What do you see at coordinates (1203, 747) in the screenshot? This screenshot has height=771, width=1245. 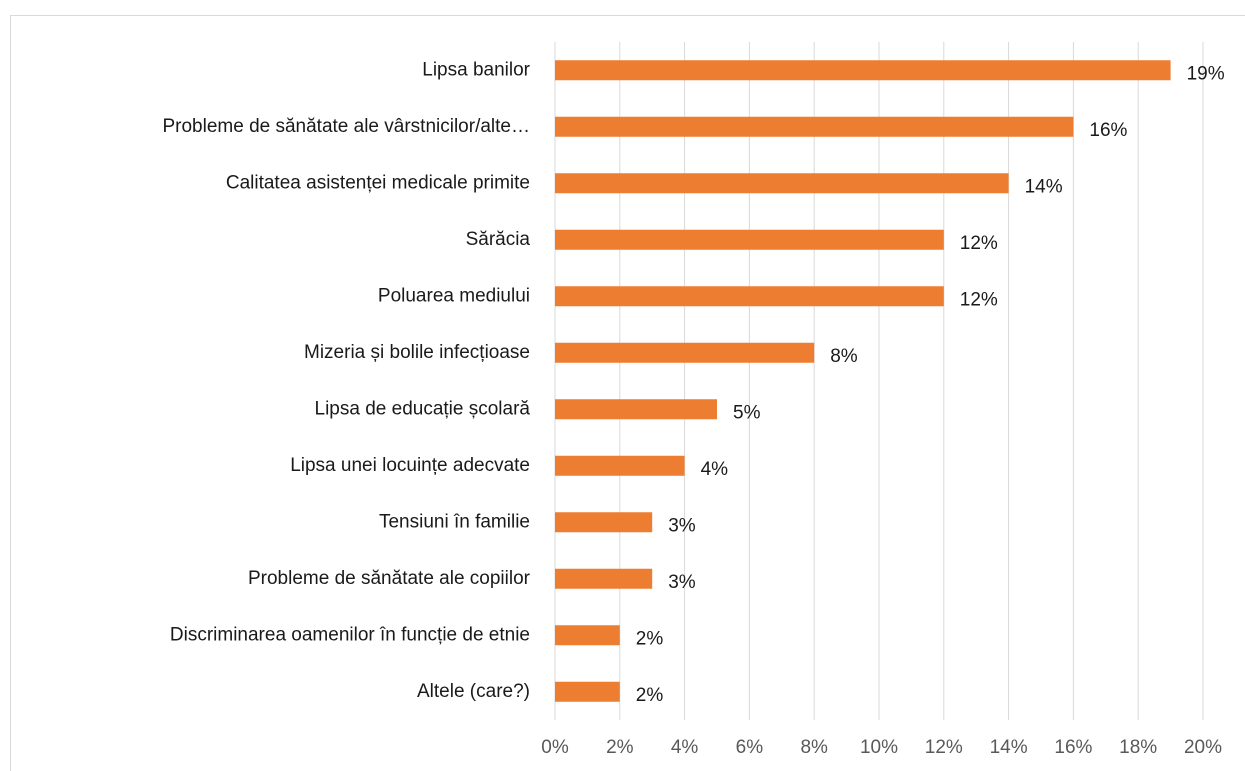 I see `x-tick-label: 20%` at bounding box center [1203, 747].